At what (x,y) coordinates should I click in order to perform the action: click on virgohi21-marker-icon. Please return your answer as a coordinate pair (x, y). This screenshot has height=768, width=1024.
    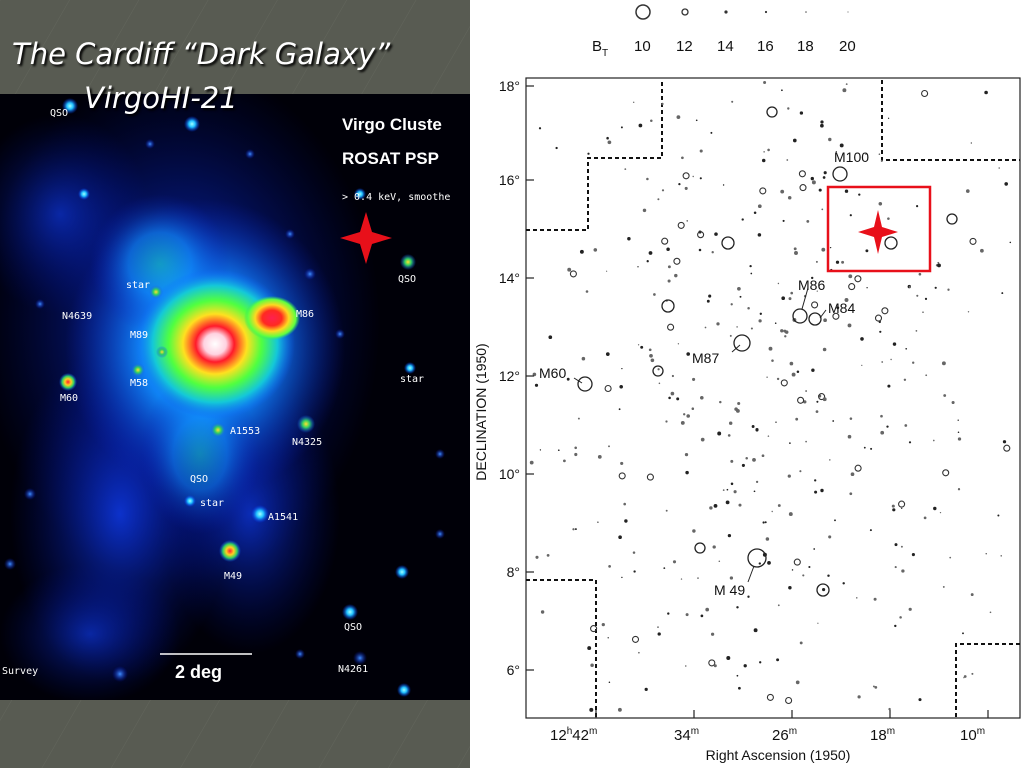
    Looking at the image, I should click on (366, 238).